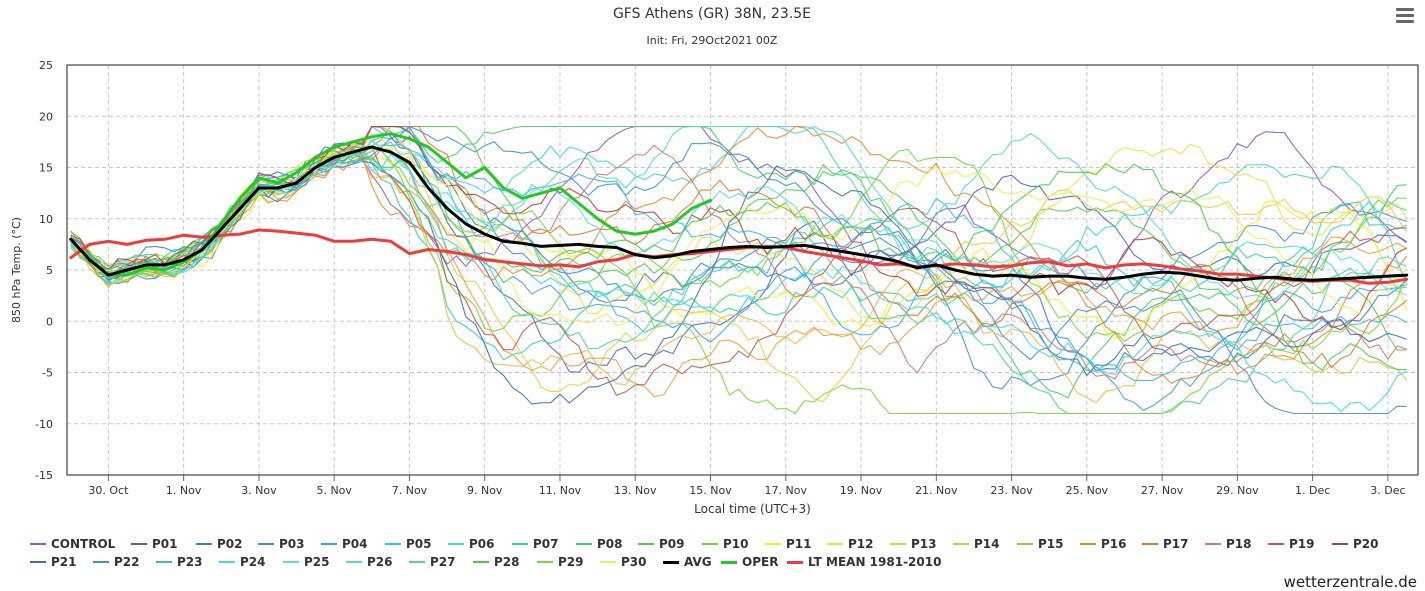 The image size is (1425, 591). What do you see at coordinates (850, 544) in the screenshot?
I see `legend-item-p12: P12` at bounding box center [850, 544].